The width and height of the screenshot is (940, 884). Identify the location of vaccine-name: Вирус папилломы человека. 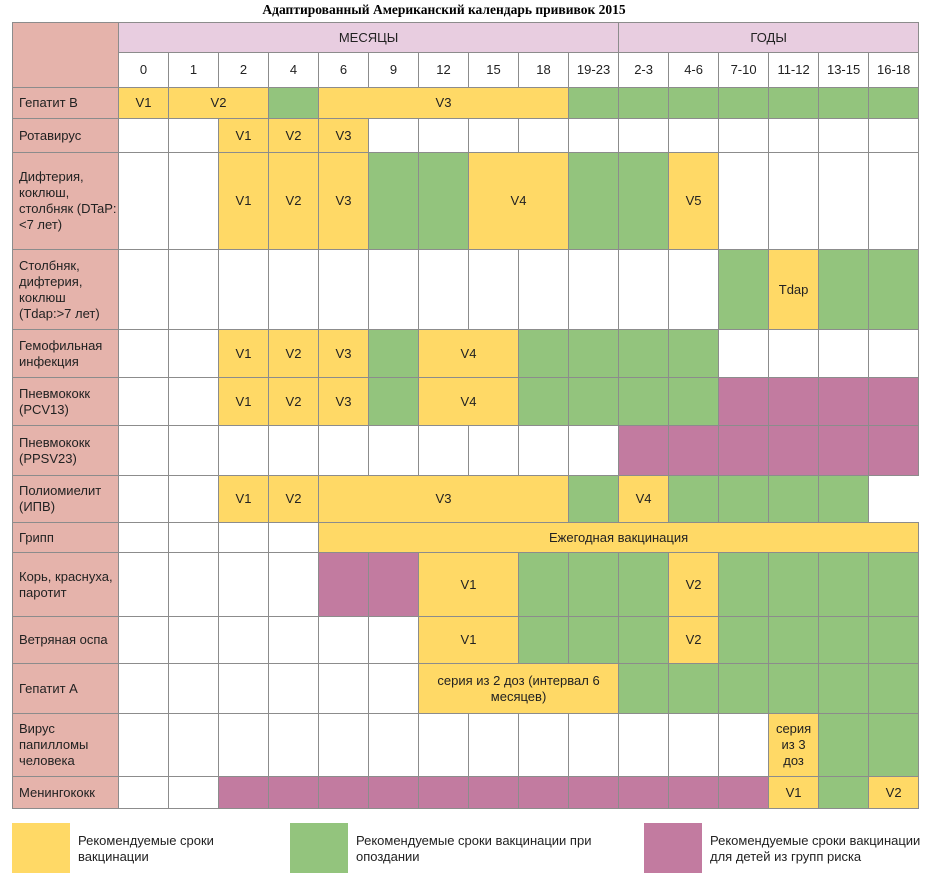
(65, 745).